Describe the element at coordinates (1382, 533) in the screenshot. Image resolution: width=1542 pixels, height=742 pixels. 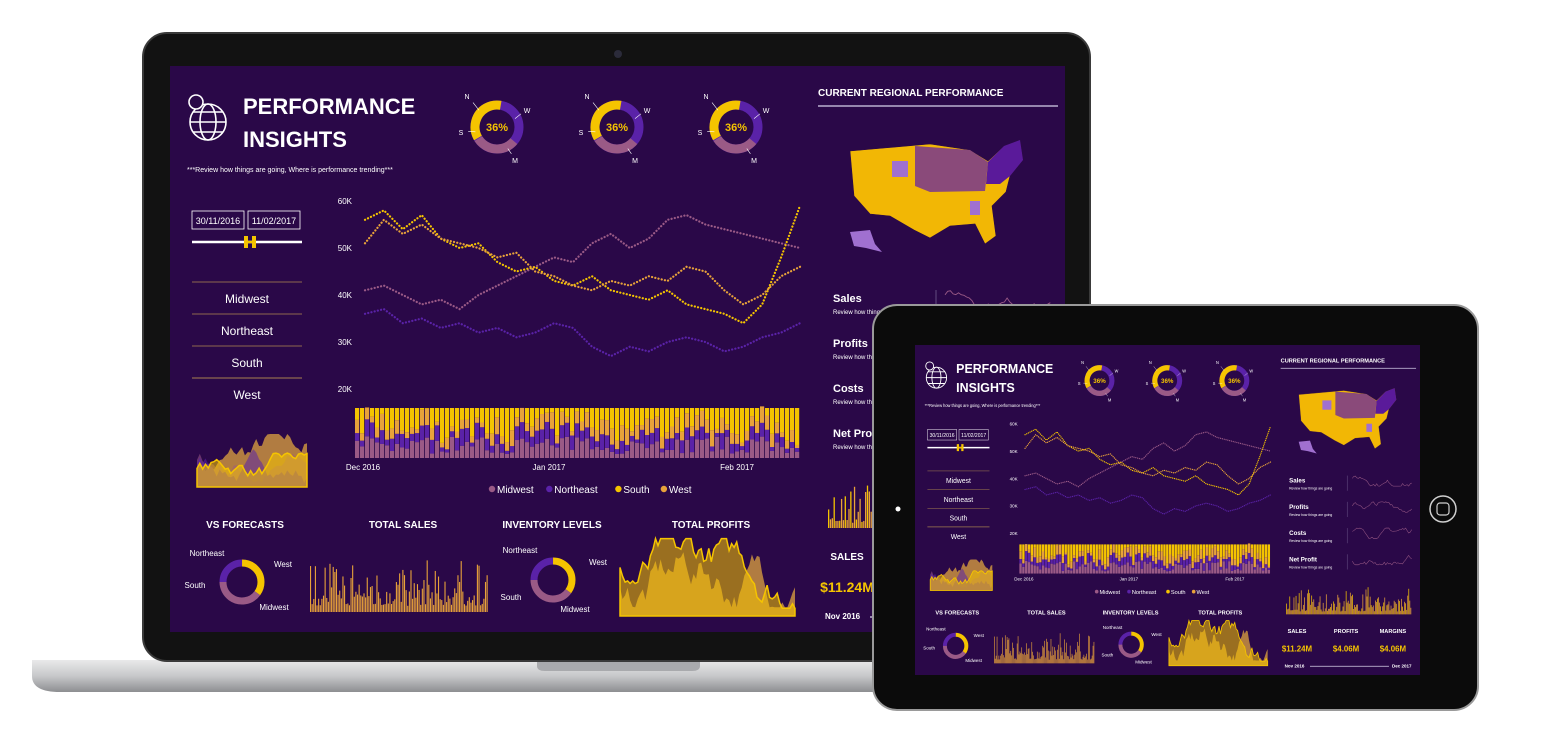
I see `decor-sparkline` at that location.